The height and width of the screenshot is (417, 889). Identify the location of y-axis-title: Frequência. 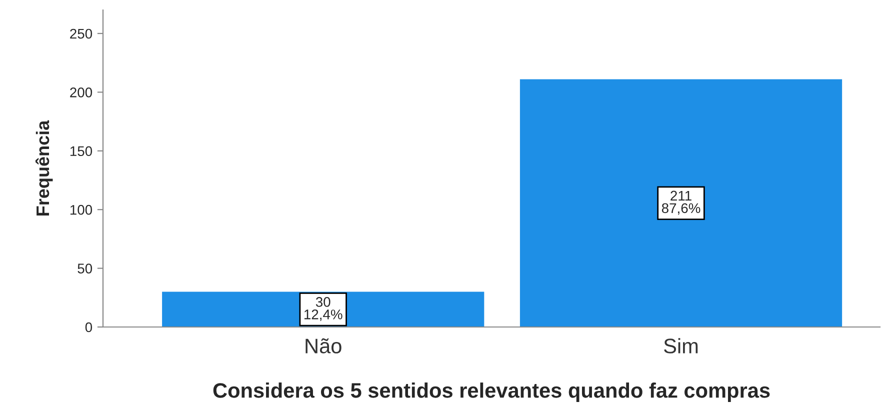
(44, 168).